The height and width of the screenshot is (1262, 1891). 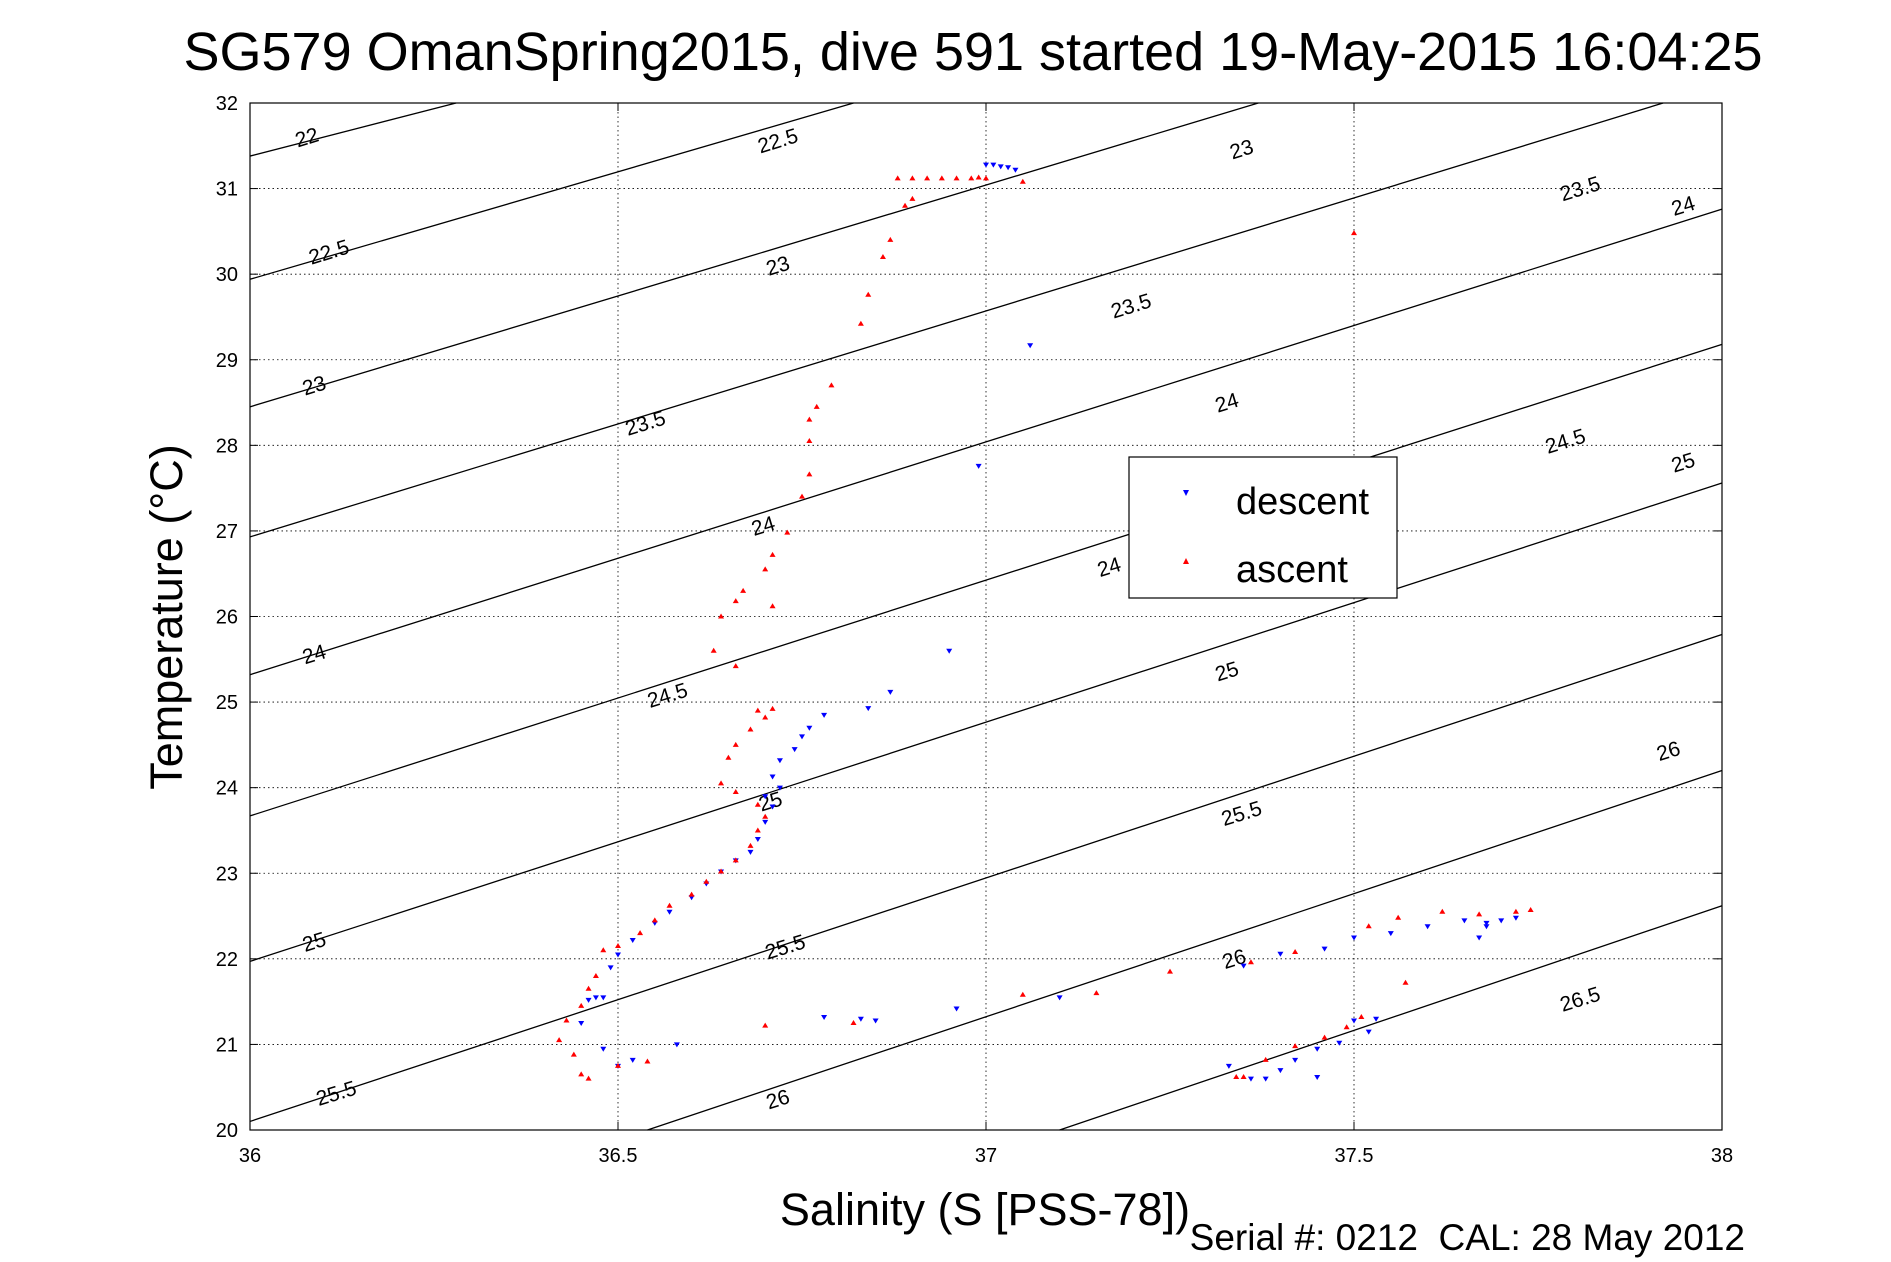 I want to click on legend: descent ascent, so click(x=1263, y=527).